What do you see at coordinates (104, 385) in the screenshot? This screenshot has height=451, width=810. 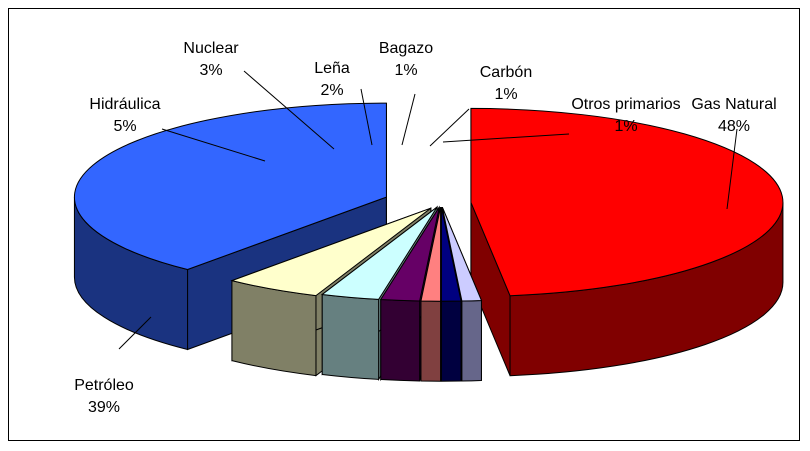 I see `slice-name-7: Petróleo` at bounding box center [104, 385].